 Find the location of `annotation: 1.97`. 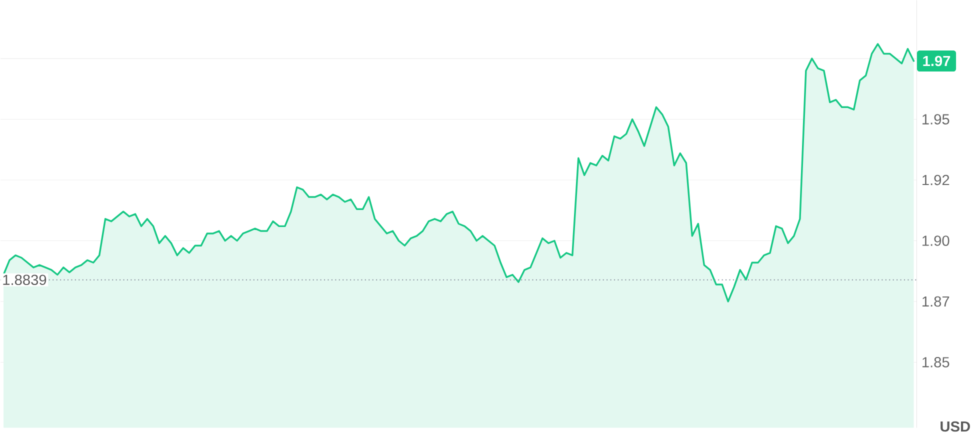

annotation: 1.97 is located at coordinates (936, 61).